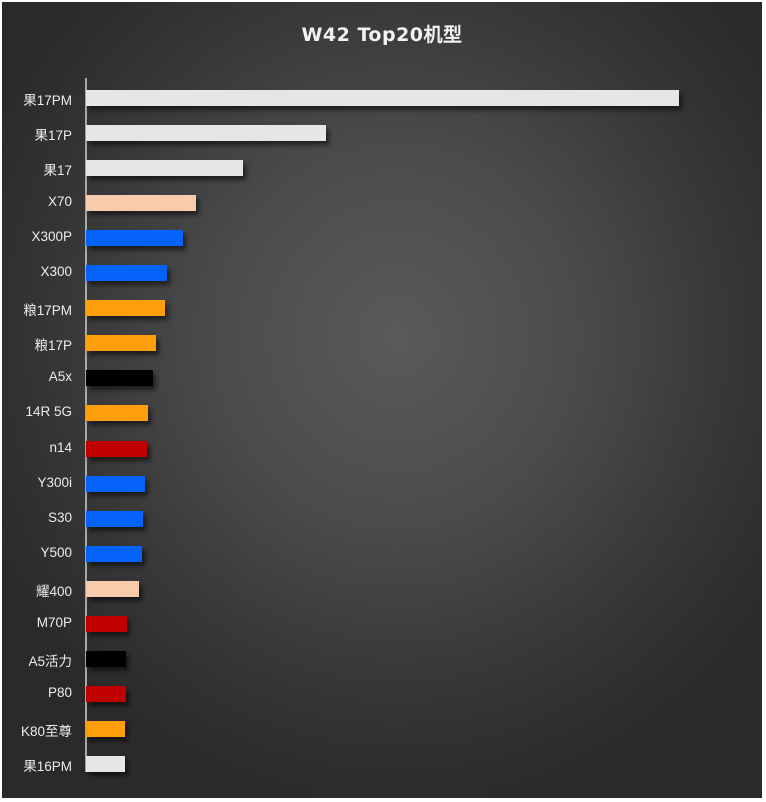 The height and width of the screenshot is (802, 766). What do you see at coordinates (382, 167) in the screenshot?
I see `bar-row: 果17` at bounding box center [382, 167].